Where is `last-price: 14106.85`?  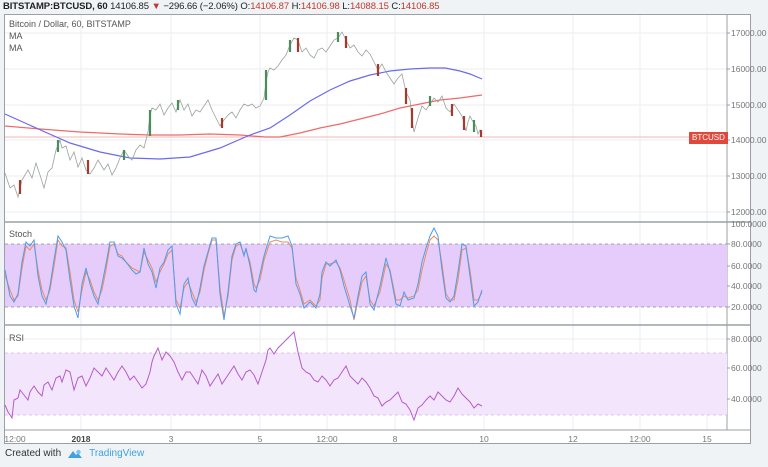 last-price: 14106.85 is located at coordinates (129, 6).